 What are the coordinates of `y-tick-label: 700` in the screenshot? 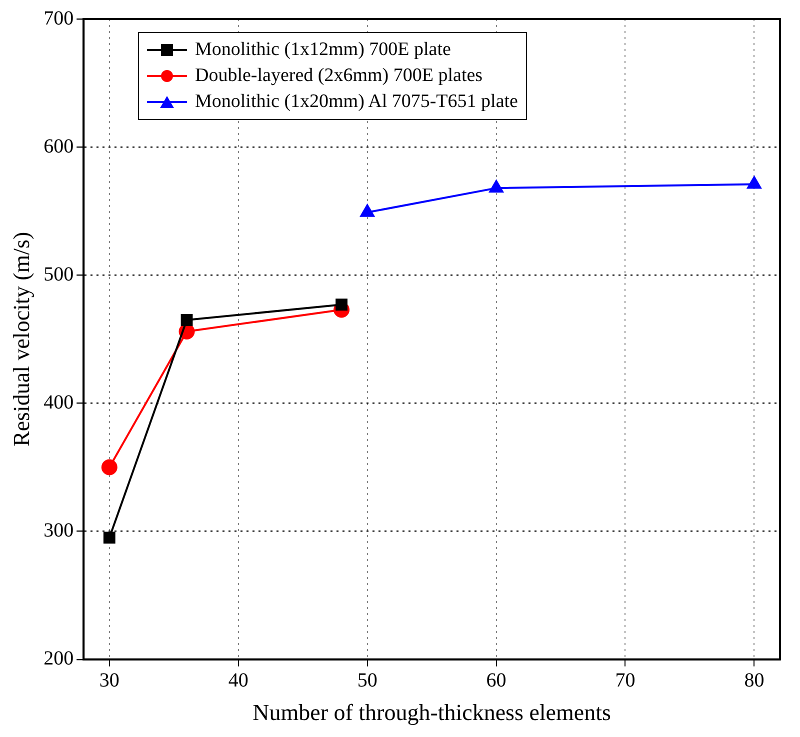 It's located at (59, 18).